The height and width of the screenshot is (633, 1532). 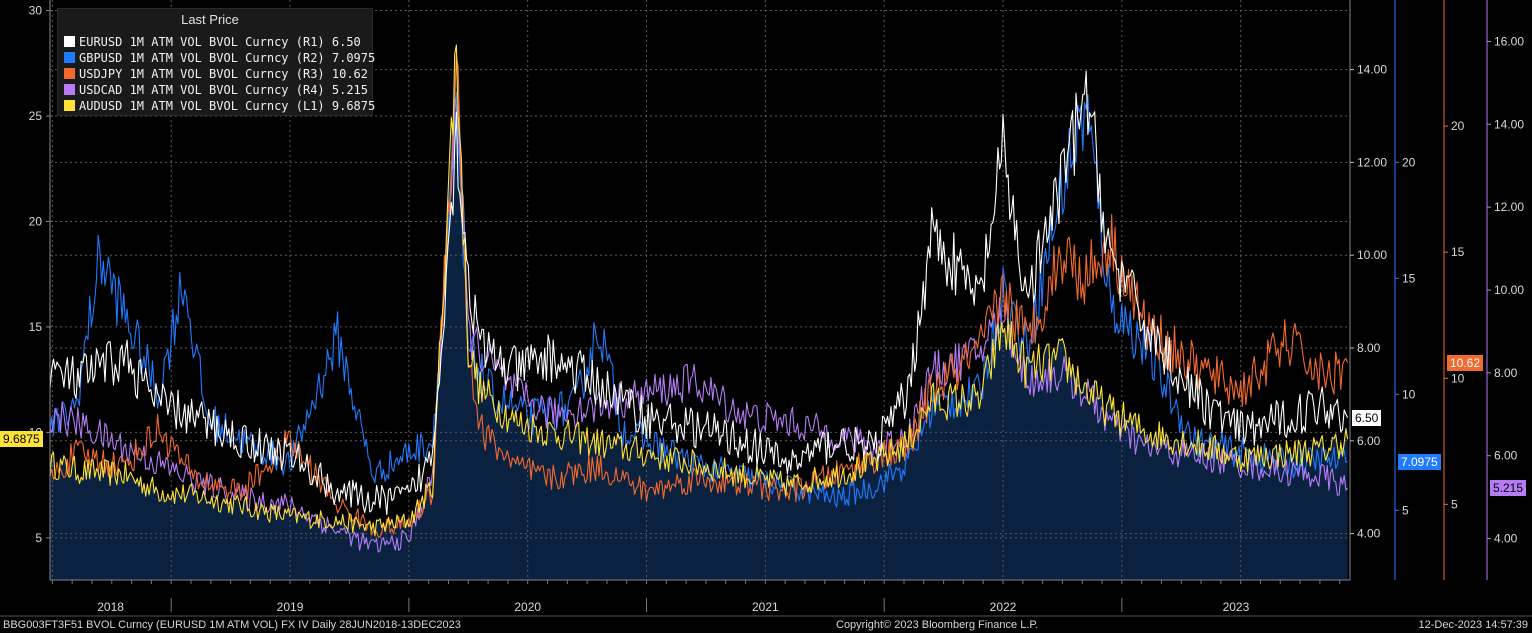 I want to click on last-price-tag-r4: 5.215, so click(x=1508, y=488).